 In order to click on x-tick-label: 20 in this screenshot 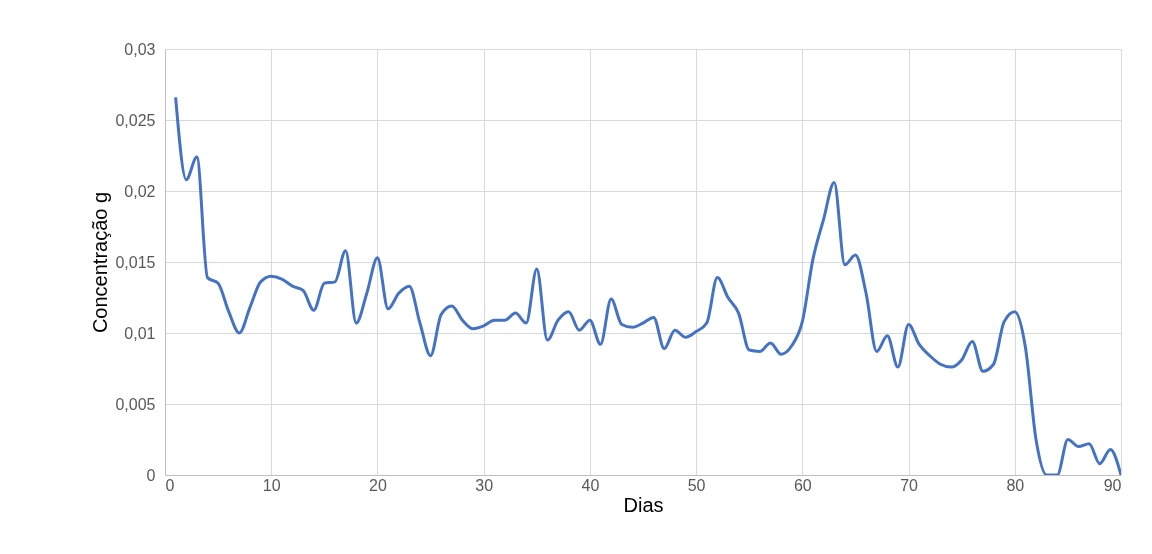, I will do `click(378, 485)`.